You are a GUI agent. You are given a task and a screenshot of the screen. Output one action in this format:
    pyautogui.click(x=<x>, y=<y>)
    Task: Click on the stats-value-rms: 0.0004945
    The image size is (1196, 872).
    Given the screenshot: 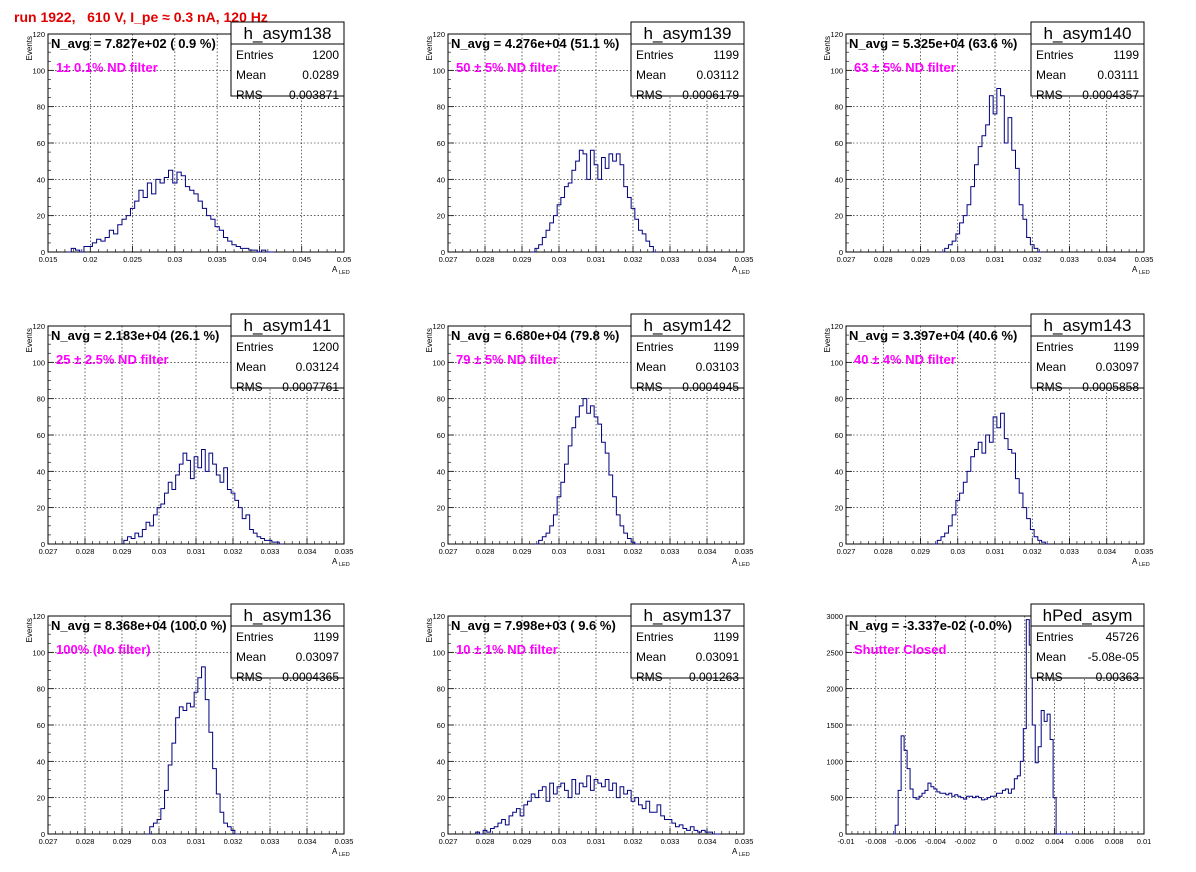 What is the action you would take?
    pyautogui.click(x=710, y=387)
    